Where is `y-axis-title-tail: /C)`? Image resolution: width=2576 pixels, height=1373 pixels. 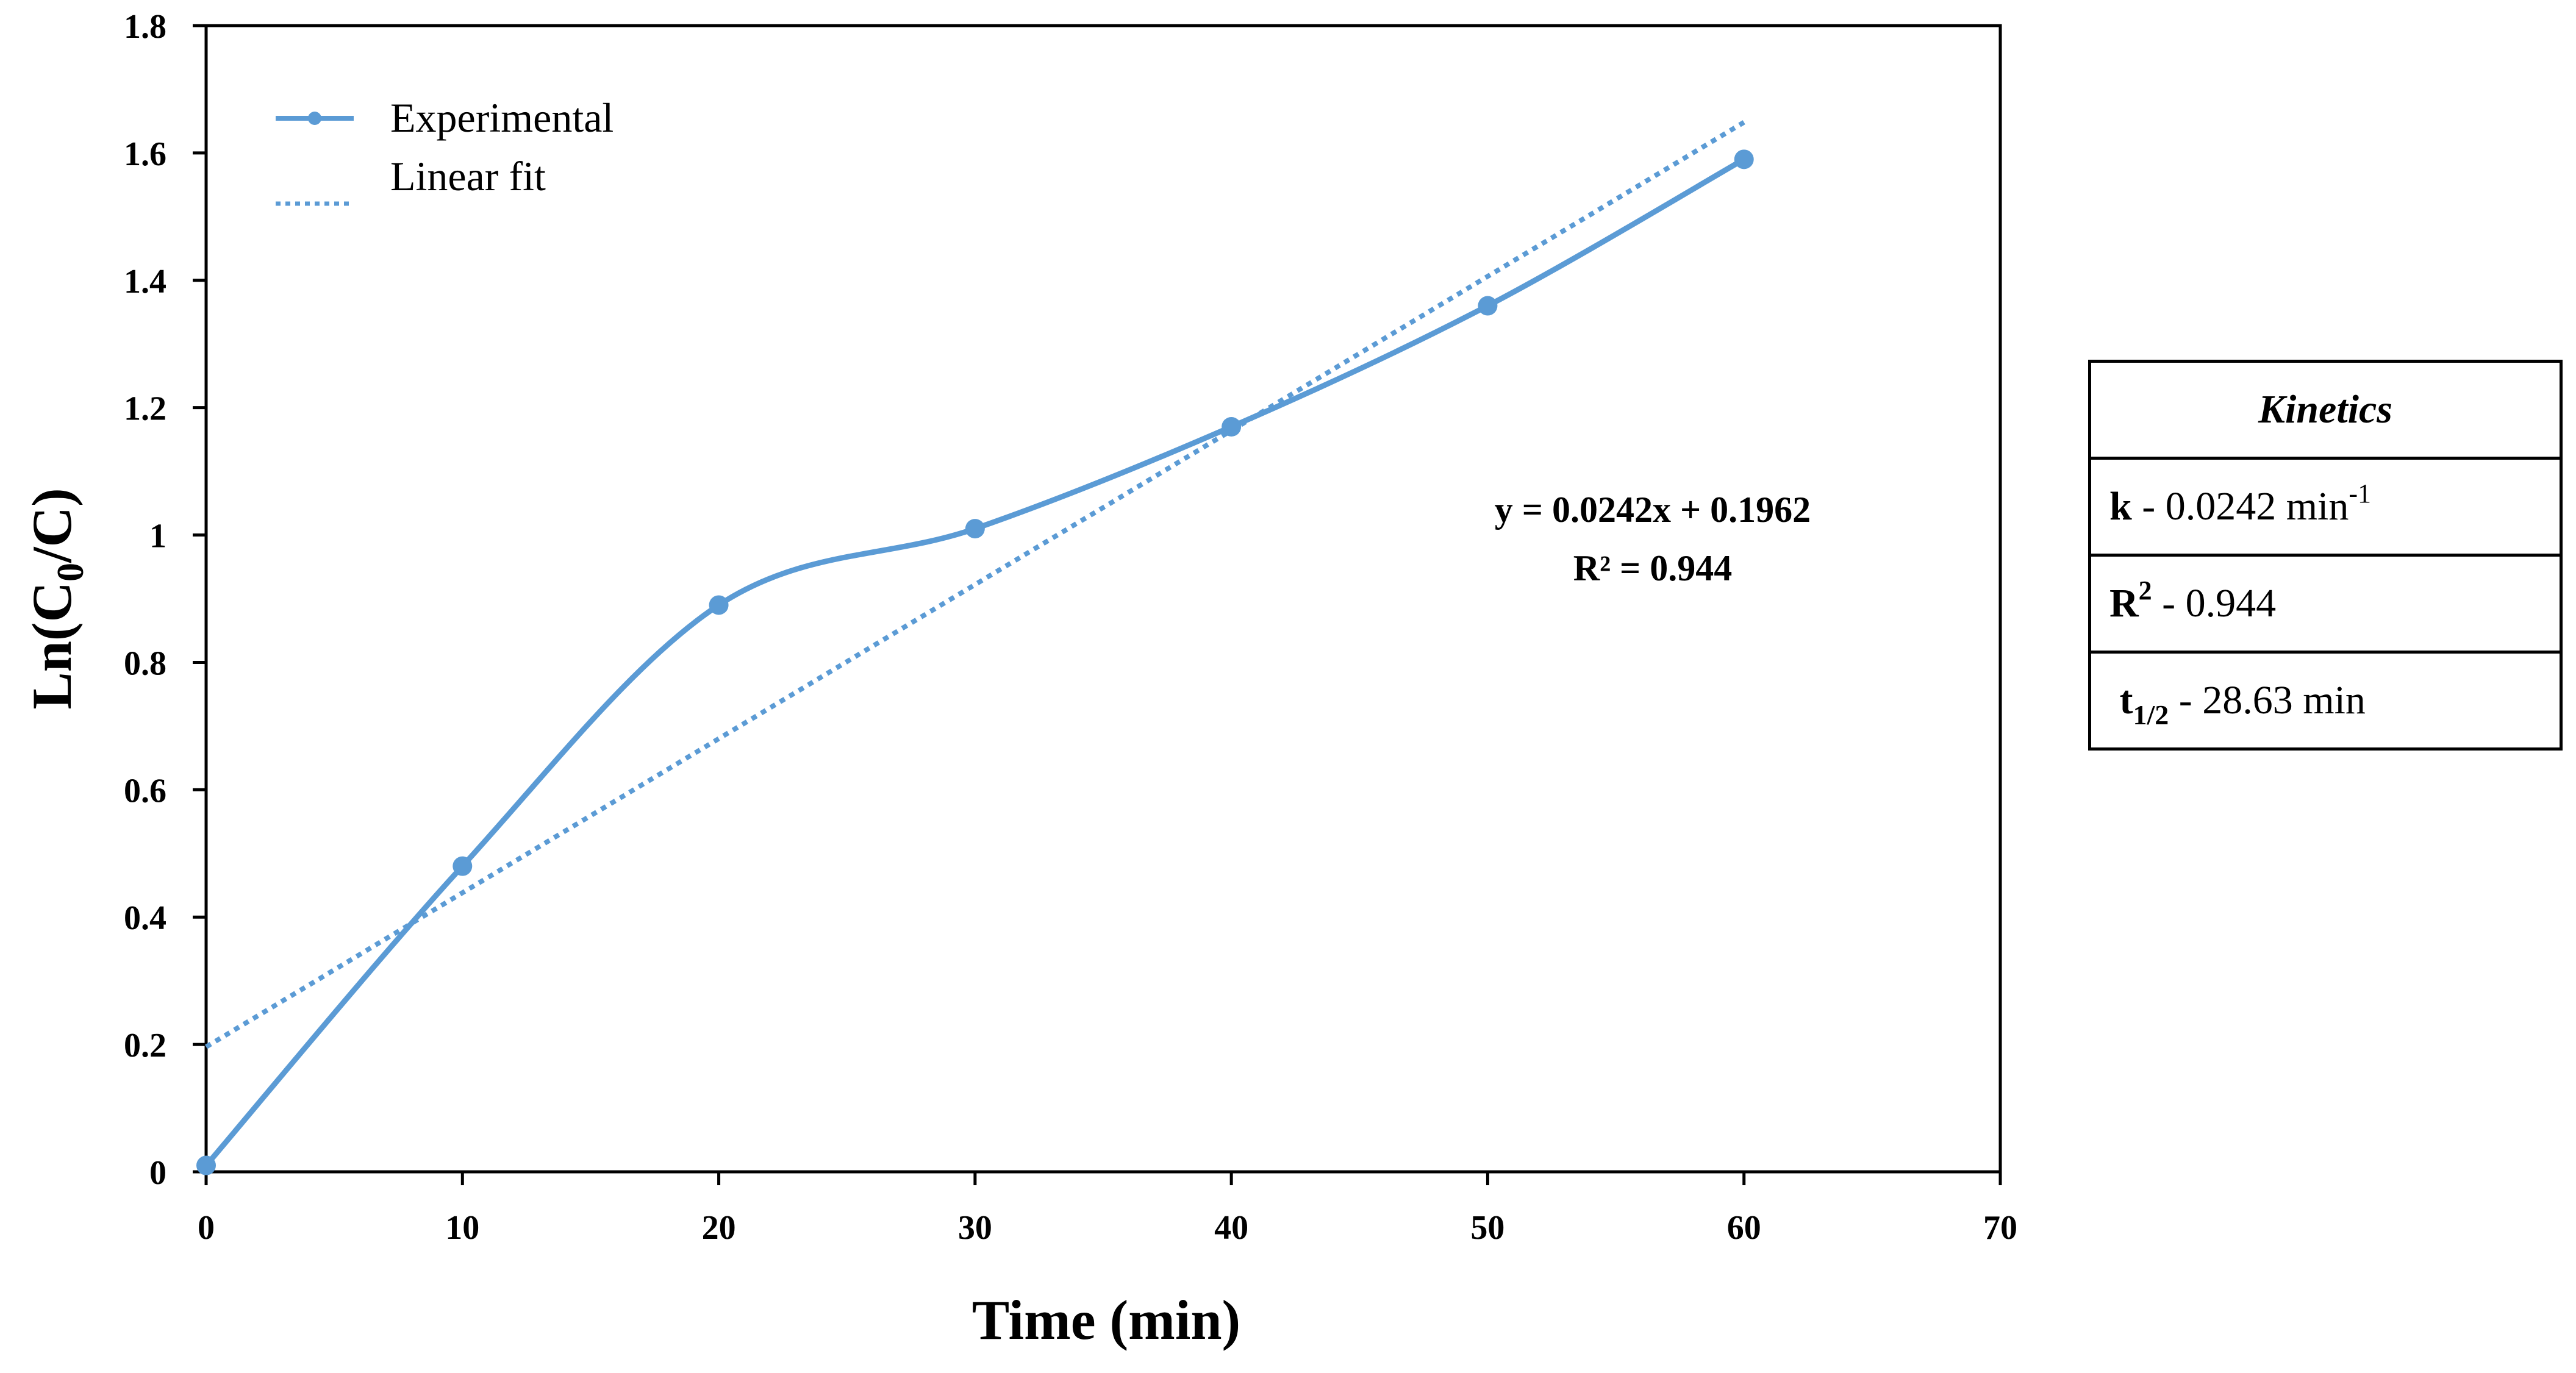
y-axis-title-tail: /C) is located at coordinates (52, 525).